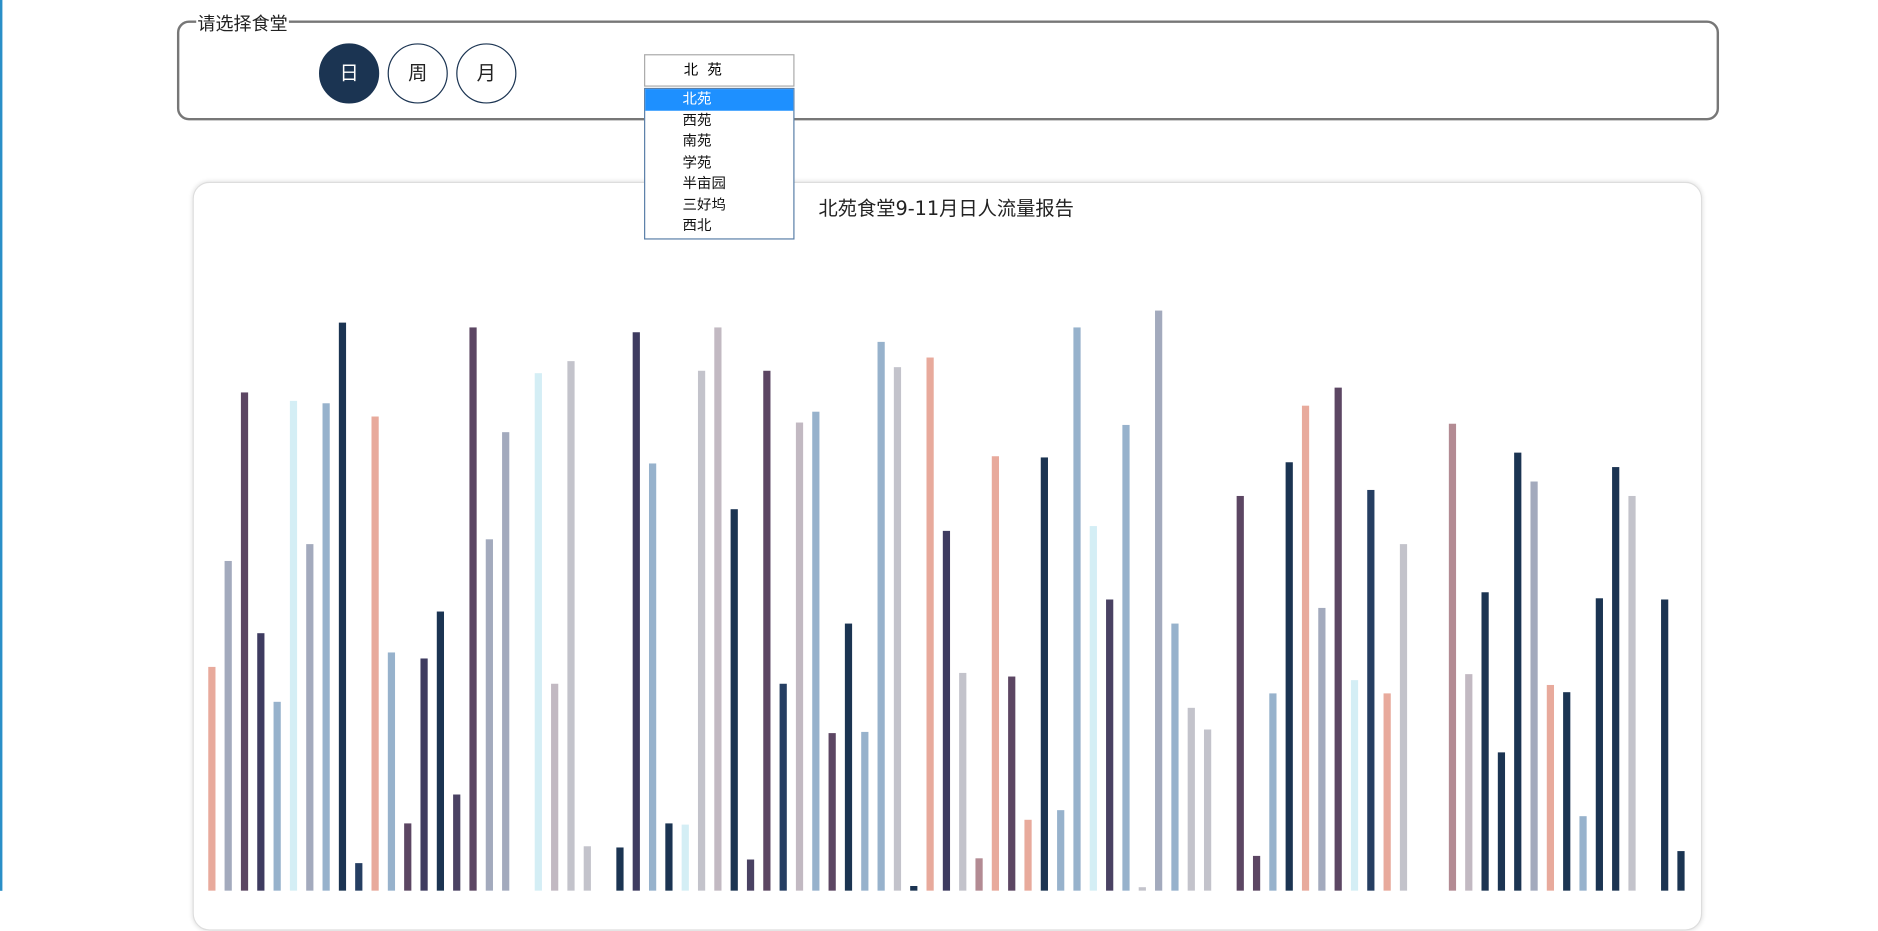 The image size is (1878, 931). Describe the element at coordinates (719, 163) in the screenshot. I see `dropdown-list: 北苑 西苑南苑学苑半亩园三好坞西北` at that location.